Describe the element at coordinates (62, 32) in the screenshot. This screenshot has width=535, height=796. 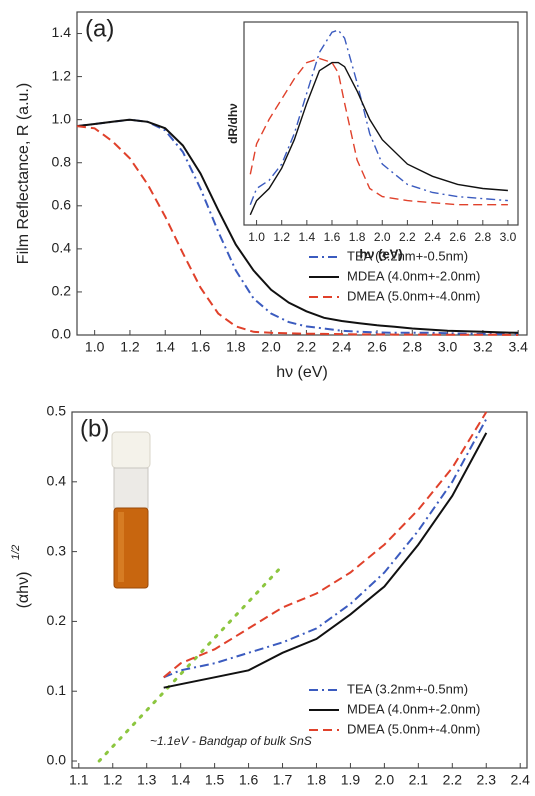
I see `y-tick-label: 1.4` at that location.